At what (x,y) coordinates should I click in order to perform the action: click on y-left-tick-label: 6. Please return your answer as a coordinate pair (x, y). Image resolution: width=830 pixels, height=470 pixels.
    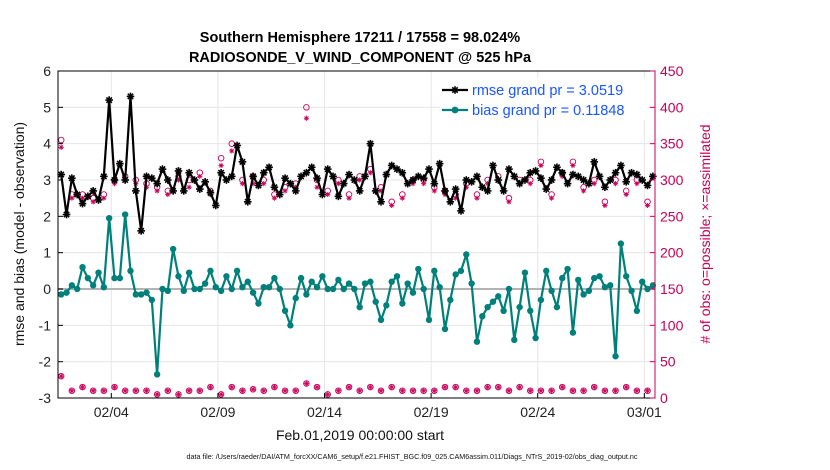
    Looking at the image, I should click on (47, 71).